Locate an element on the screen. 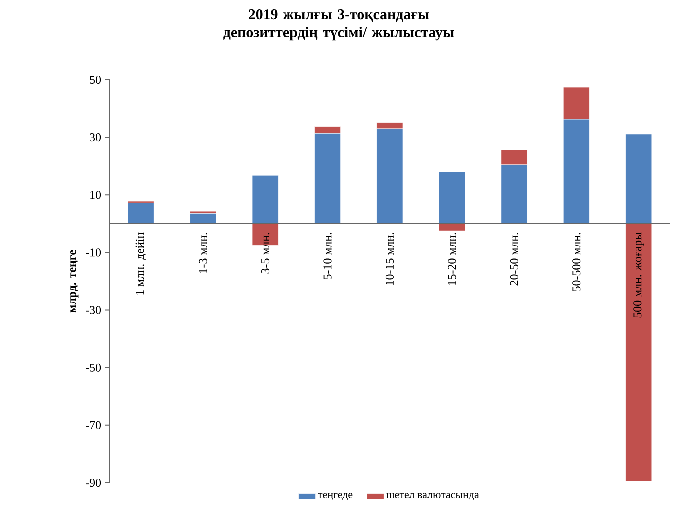 This screenshot has height=524, width=678. x-tick-label: 500 млн. жоғары is located at coordinates (639, 275).